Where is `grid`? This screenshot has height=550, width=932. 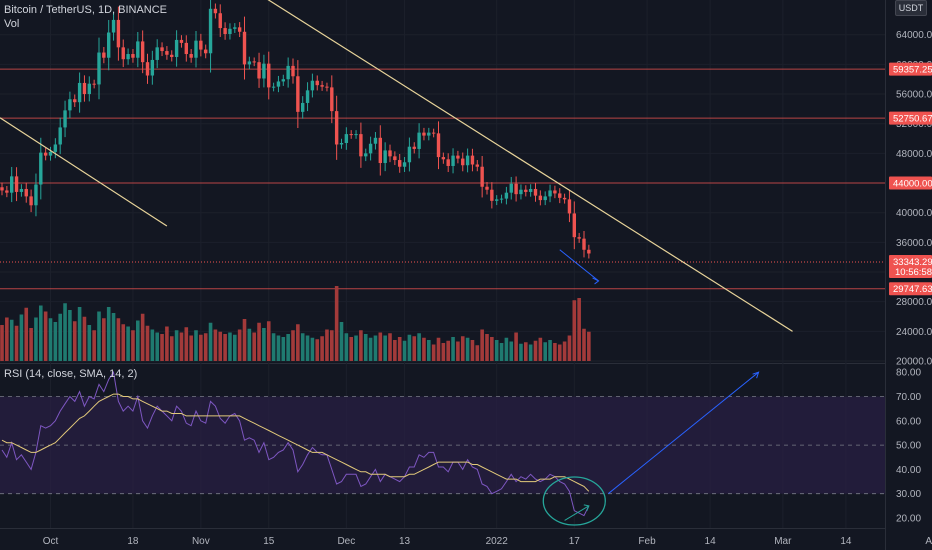 grid is located at coordinates (442, 363).